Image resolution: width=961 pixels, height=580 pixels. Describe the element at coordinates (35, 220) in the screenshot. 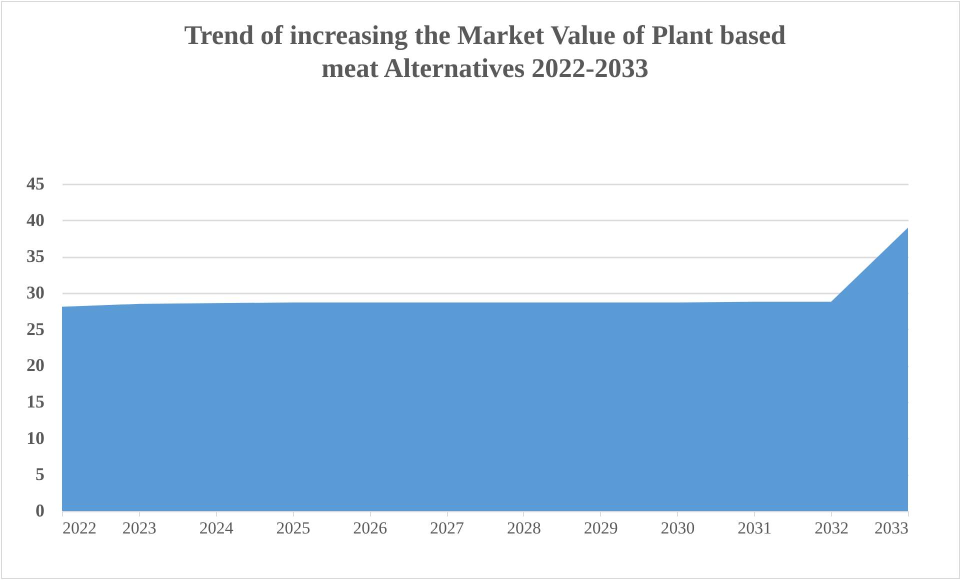

I see `y-tick-label: 40` at that location.